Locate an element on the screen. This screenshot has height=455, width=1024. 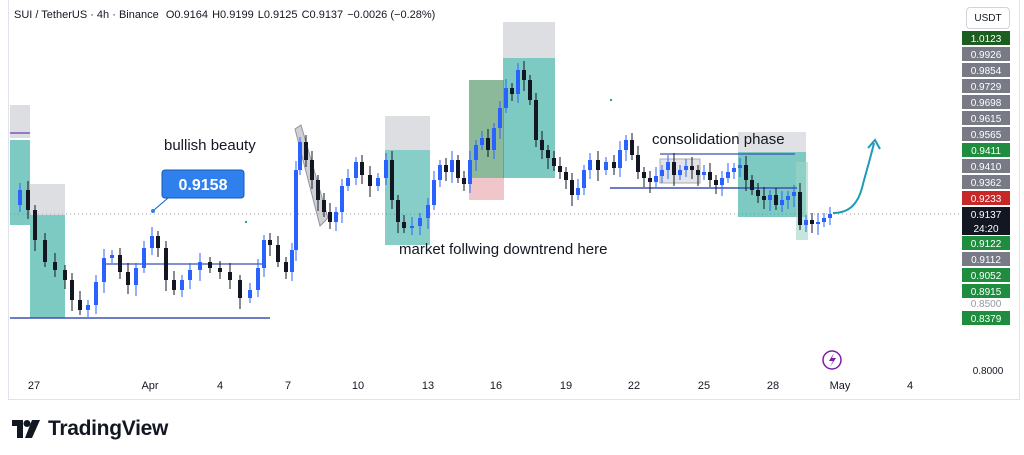
time-axis: 27 Apr 4 7 10 13 16 19 22 25 28 May 4 is located at coordinates (470, 386).